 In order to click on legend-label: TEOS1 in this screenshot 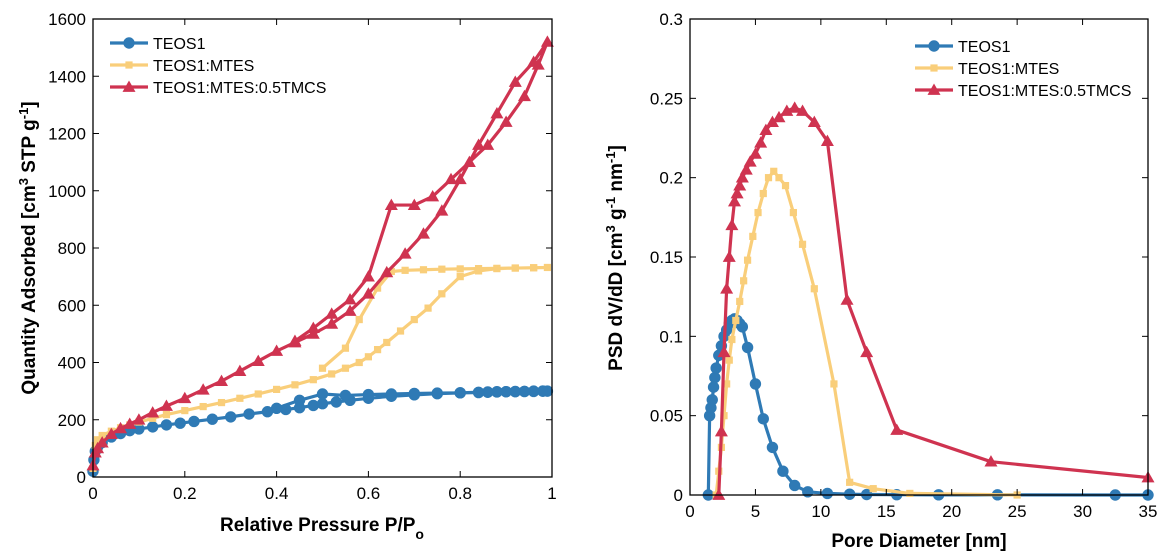, I will do `click(179, 44)`.